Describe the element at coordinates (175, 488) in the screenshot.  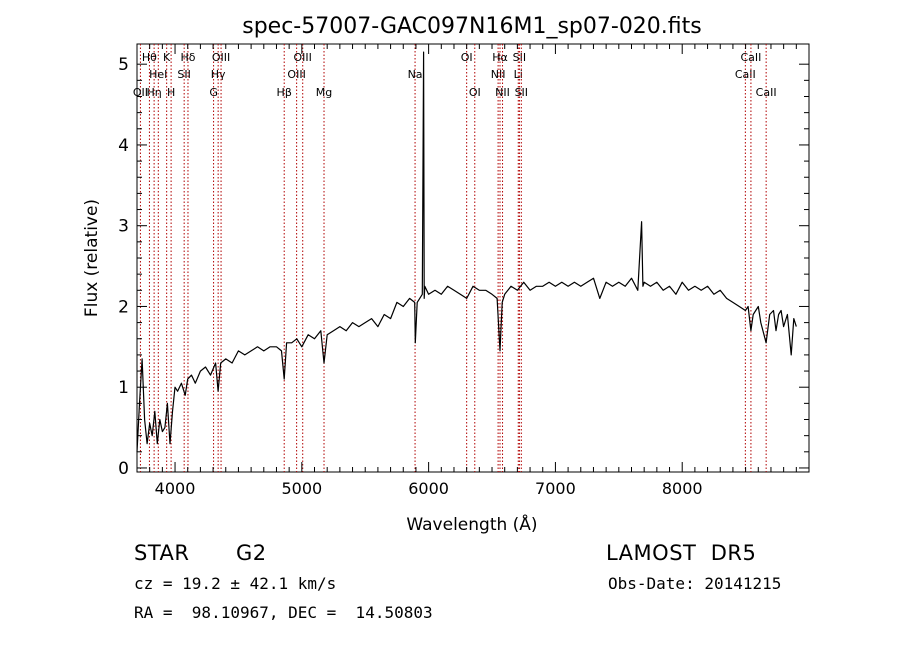
I see `x-tick-label: 4000` at that location.